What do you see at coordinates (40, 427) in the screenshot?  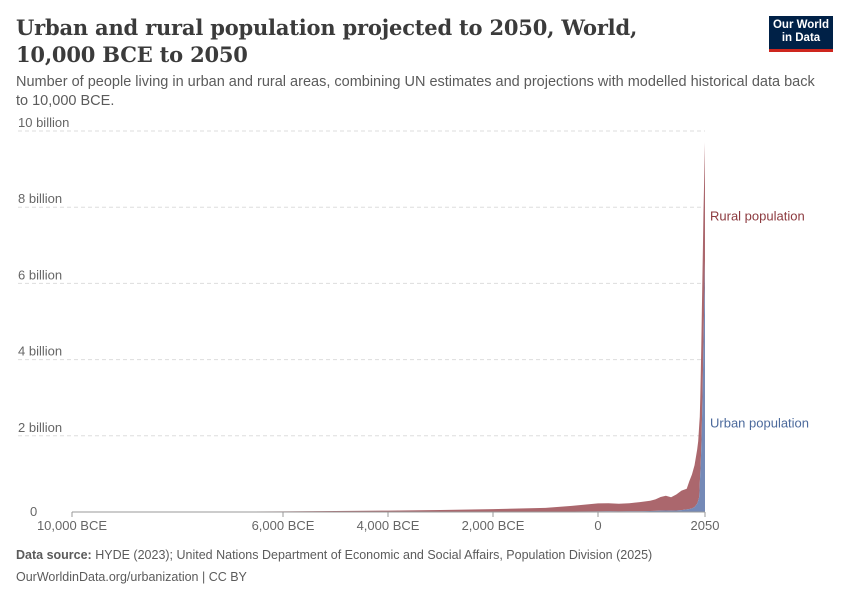 I see `y-tick-label: 2 billion` at bounding box center [40, 427].